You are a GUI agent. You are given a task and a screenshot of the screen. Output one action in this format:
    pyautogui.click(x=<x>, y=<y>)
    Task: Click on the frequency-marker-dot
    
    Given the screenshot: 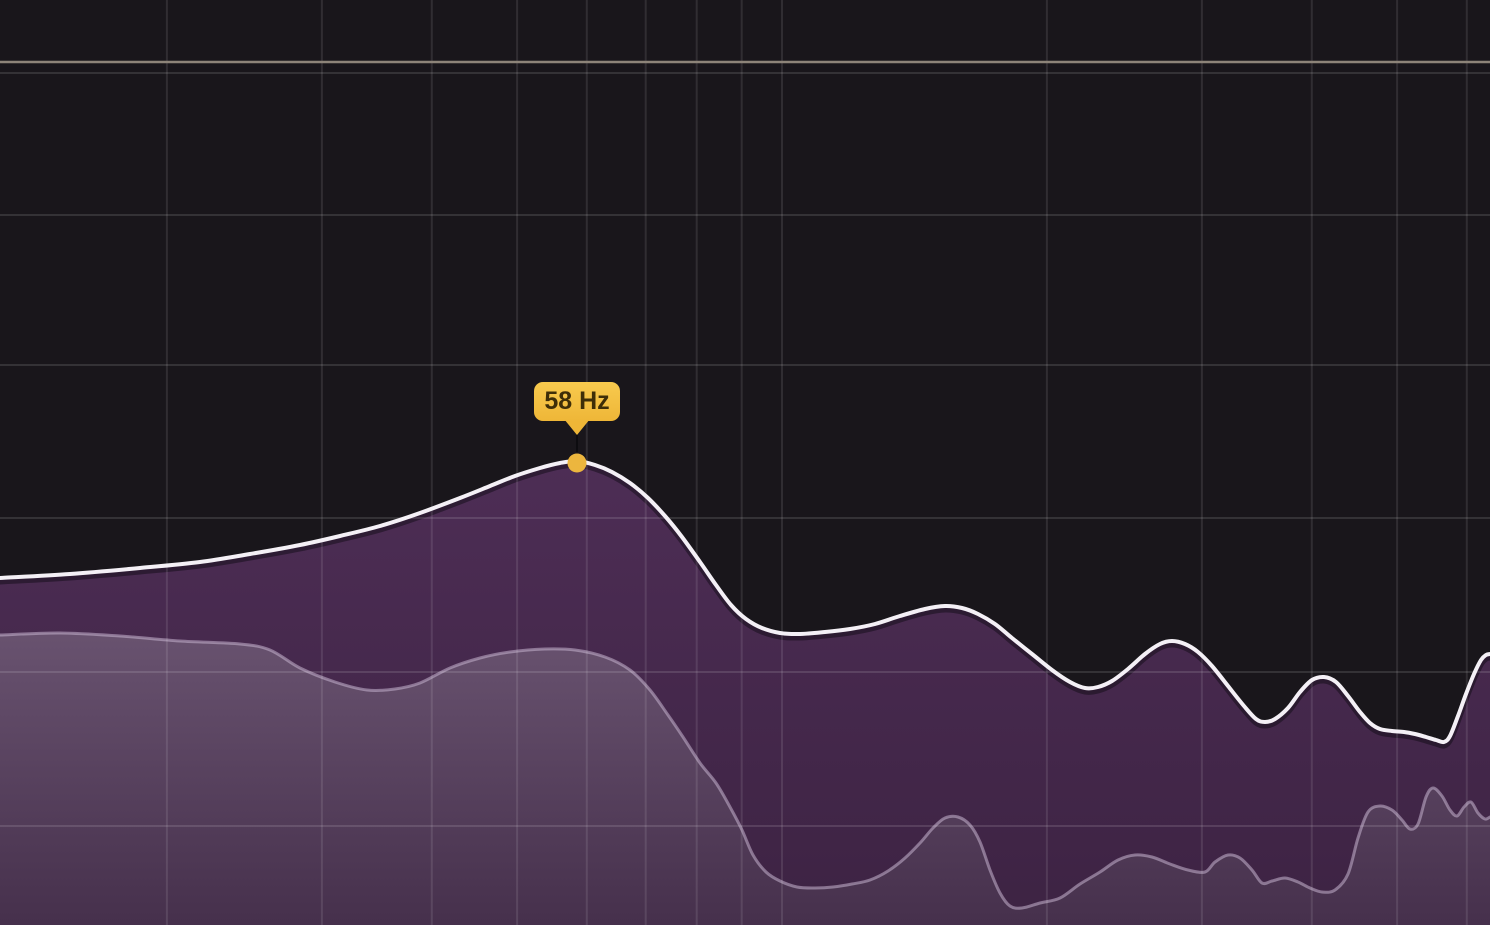 What is the action you would take?
    pyautogui.click(x=577, y=463)
    